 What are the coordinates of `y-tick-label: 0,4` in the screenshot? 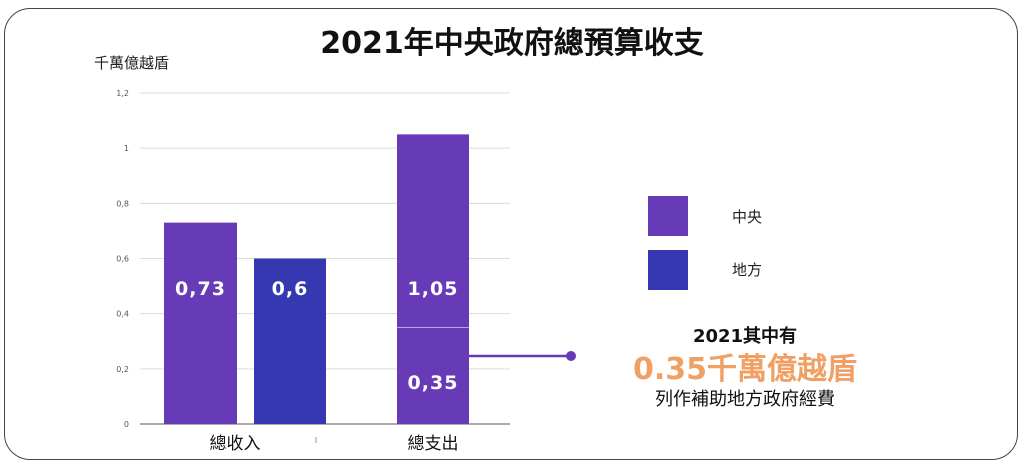 It's located at (122, 314).